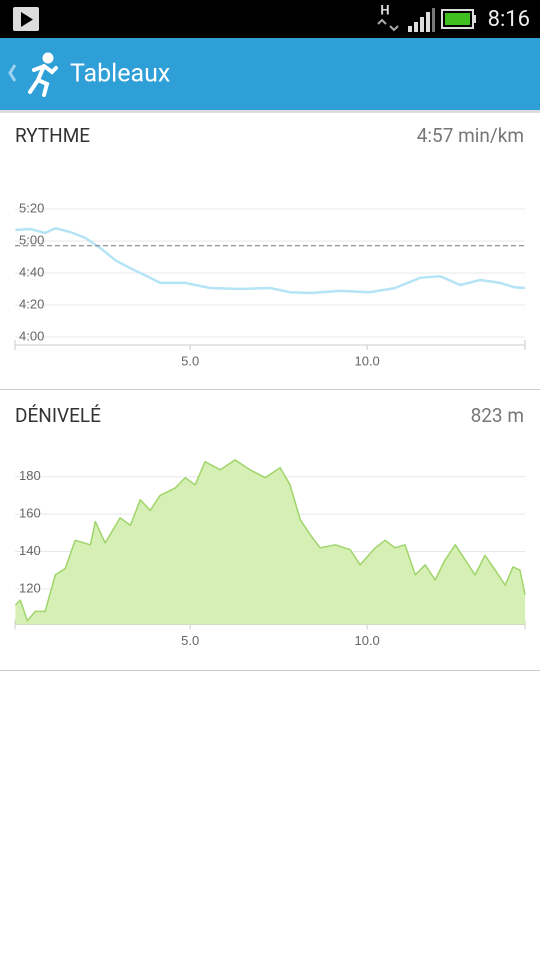 This screenshot has height=960, width=540. What do you see at coordinates (31, 239) in the screenshot?
I see `y-tick-label: 5:00` at bounding box center [31, 239].